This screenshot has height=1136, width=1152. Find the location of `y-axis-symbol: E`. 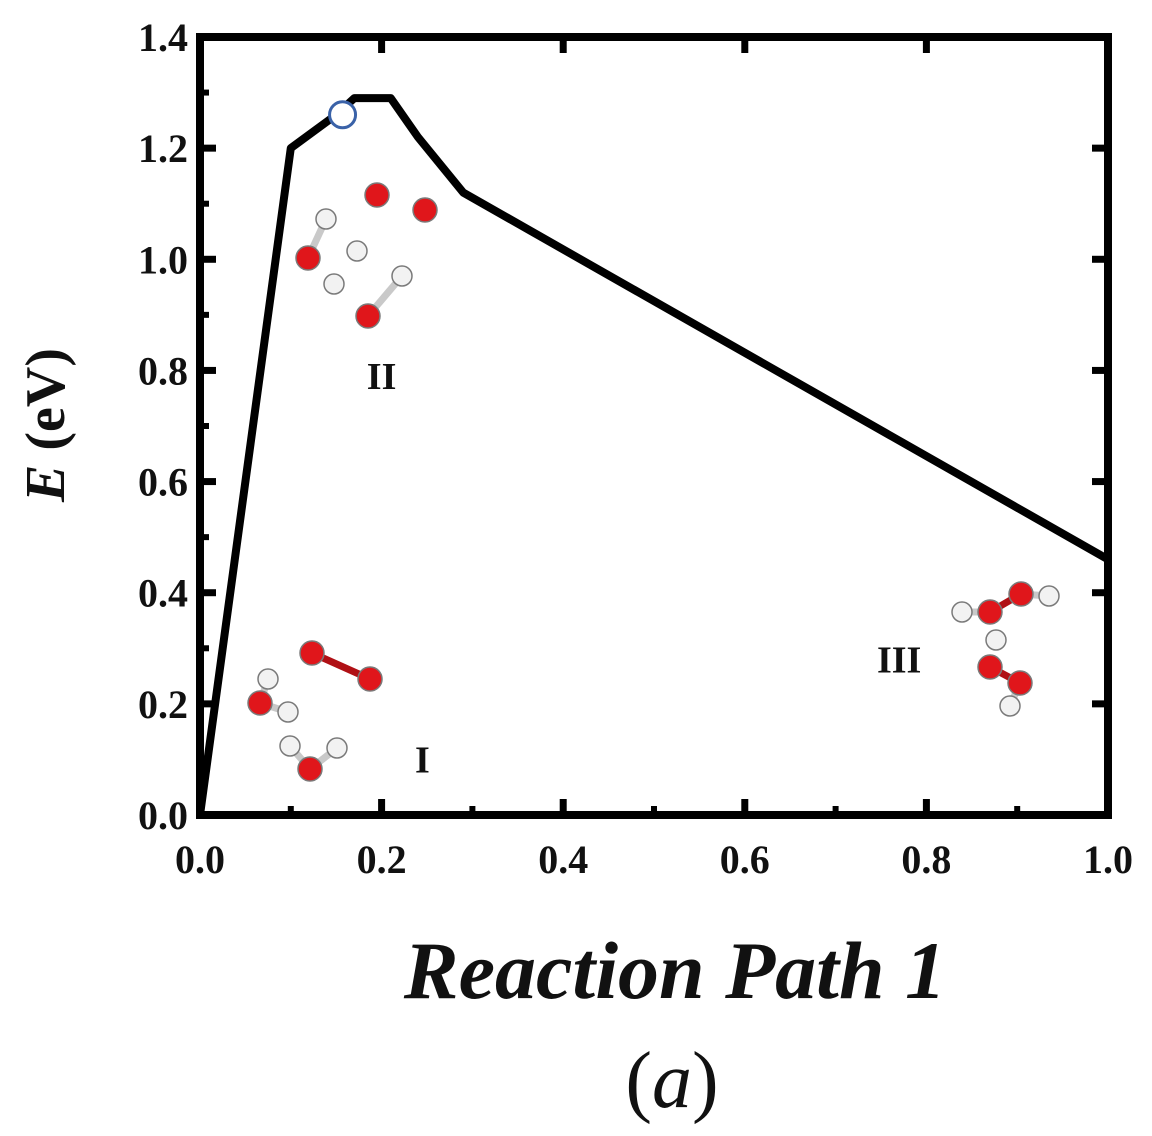

y-axis-symbol: E is located at coordinates (46, 484).